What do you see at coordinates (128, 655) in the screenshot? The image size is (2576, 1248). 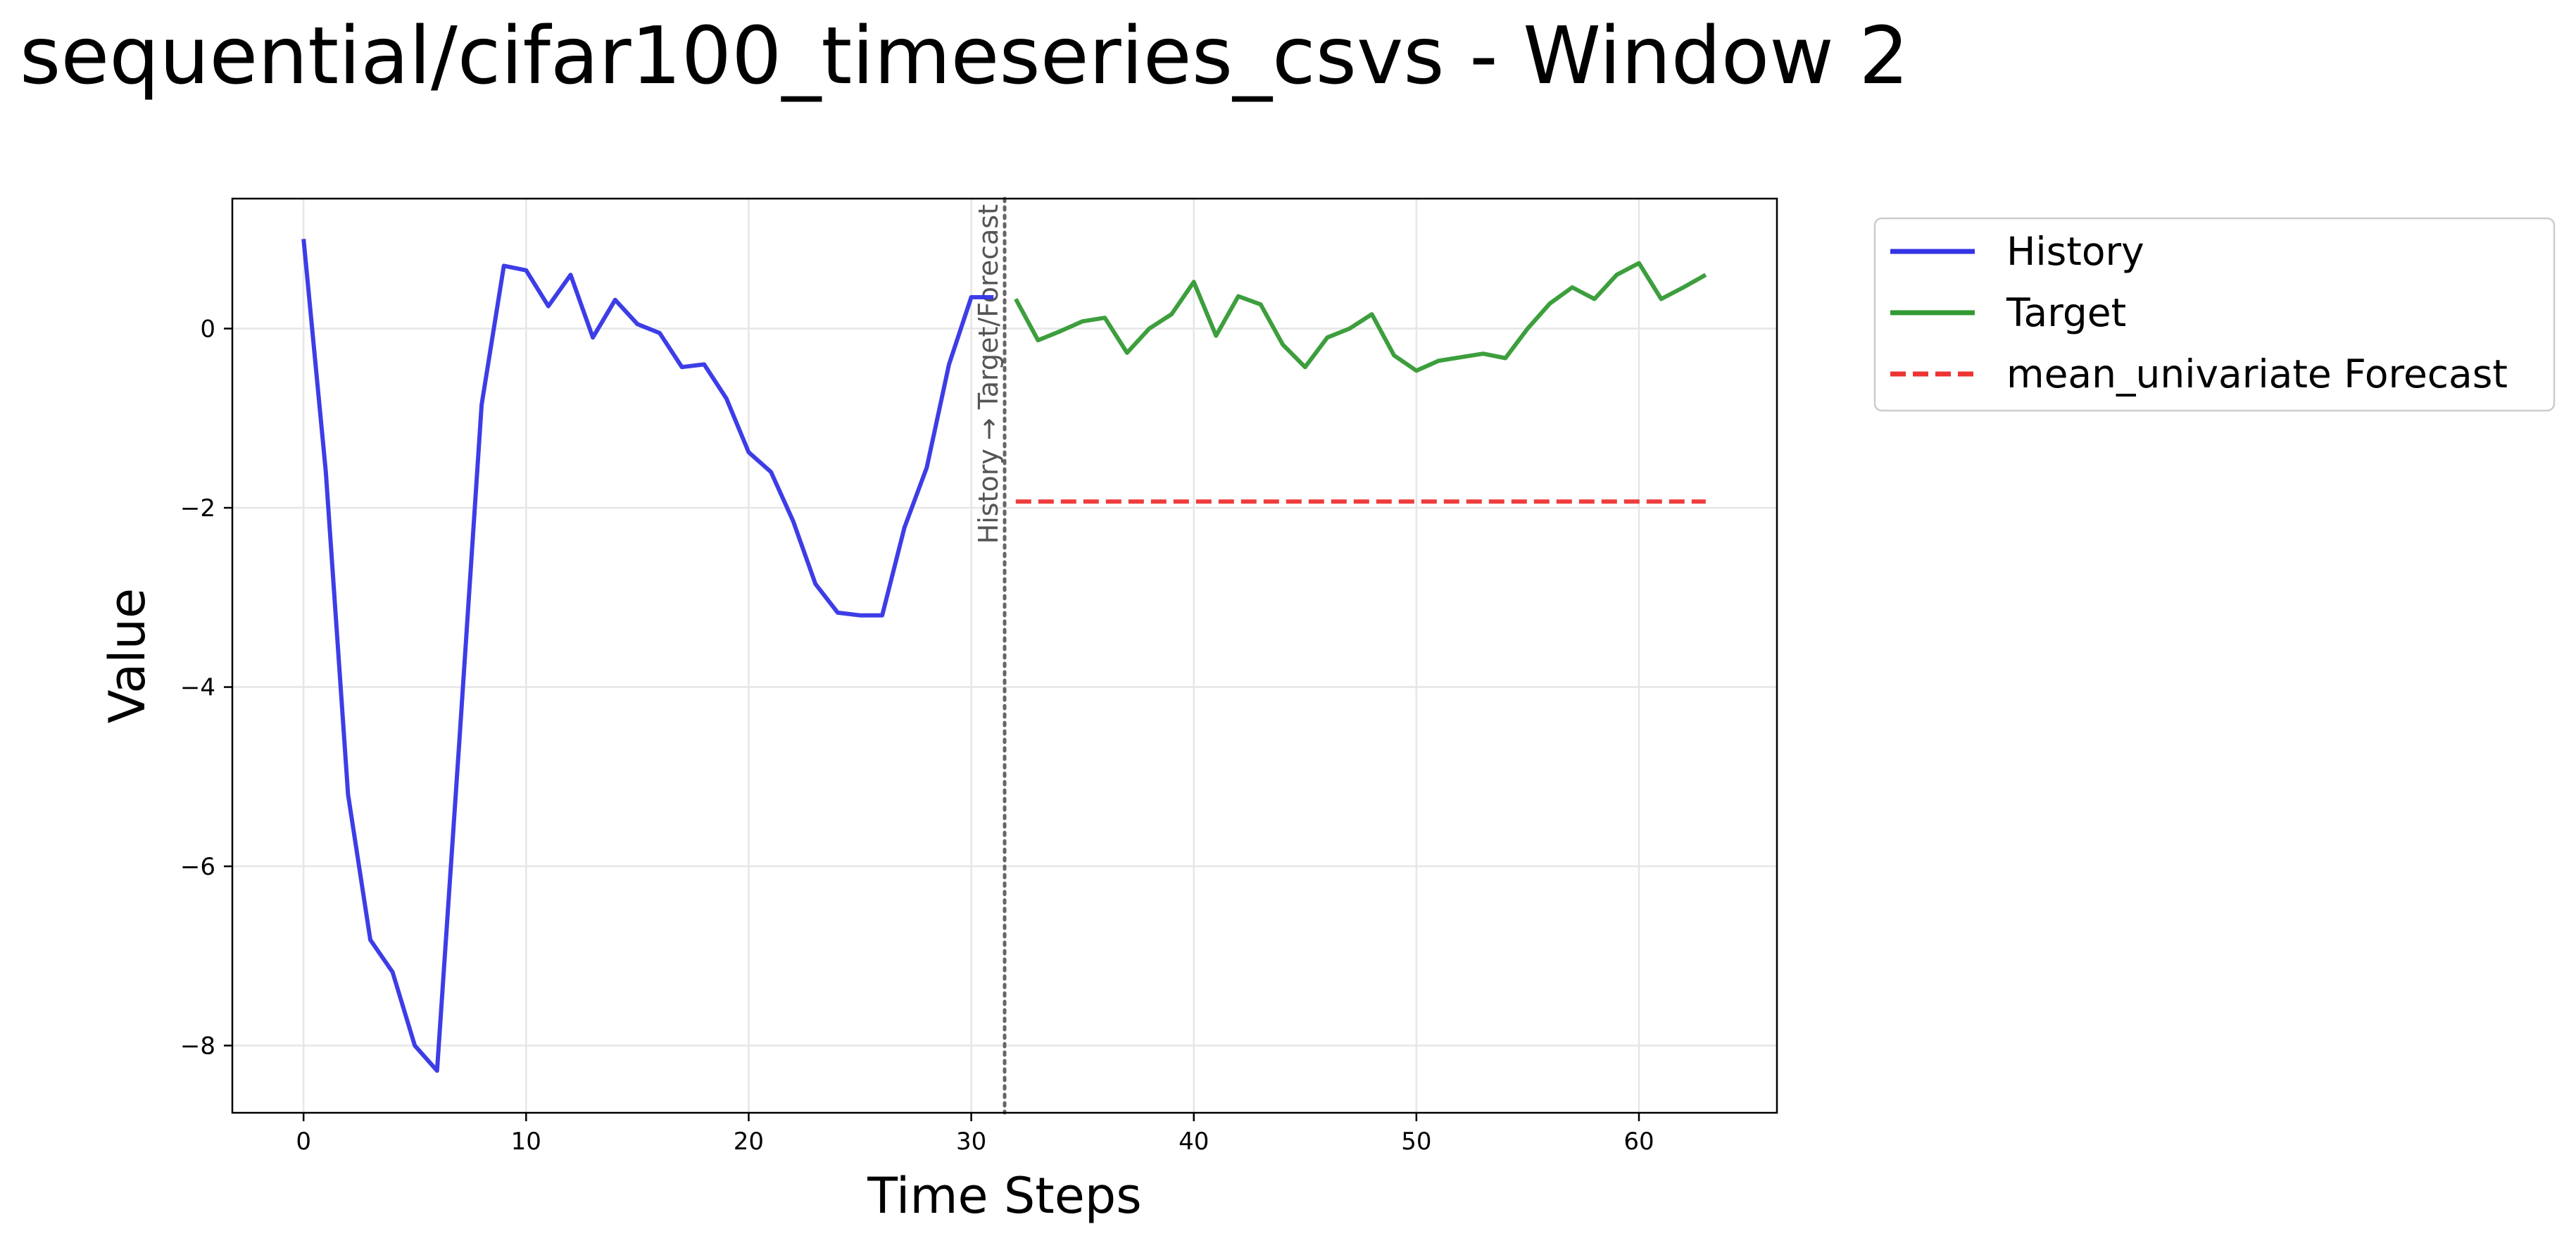 I see `y-axis-label: Value` at bounding box center [128, 655].